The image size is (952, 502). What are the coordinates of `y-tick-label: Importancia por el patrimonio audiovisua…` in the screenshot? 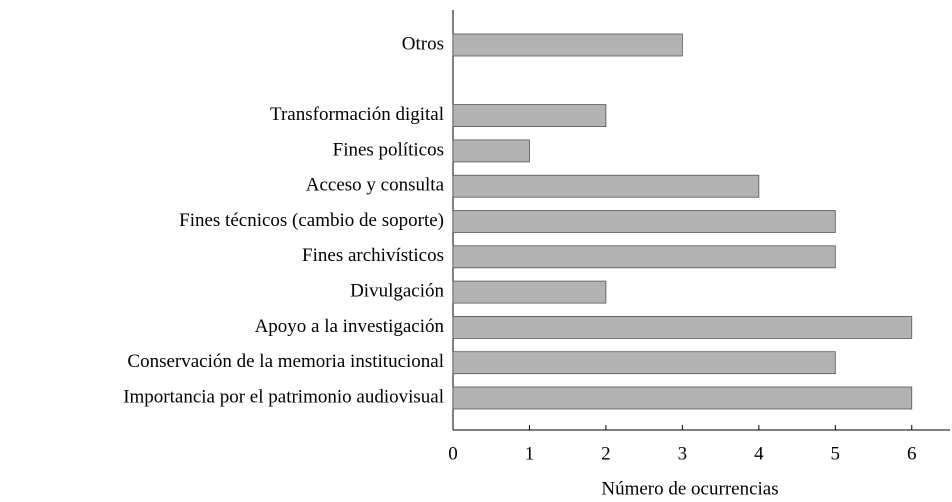 It's located at (283, 396).